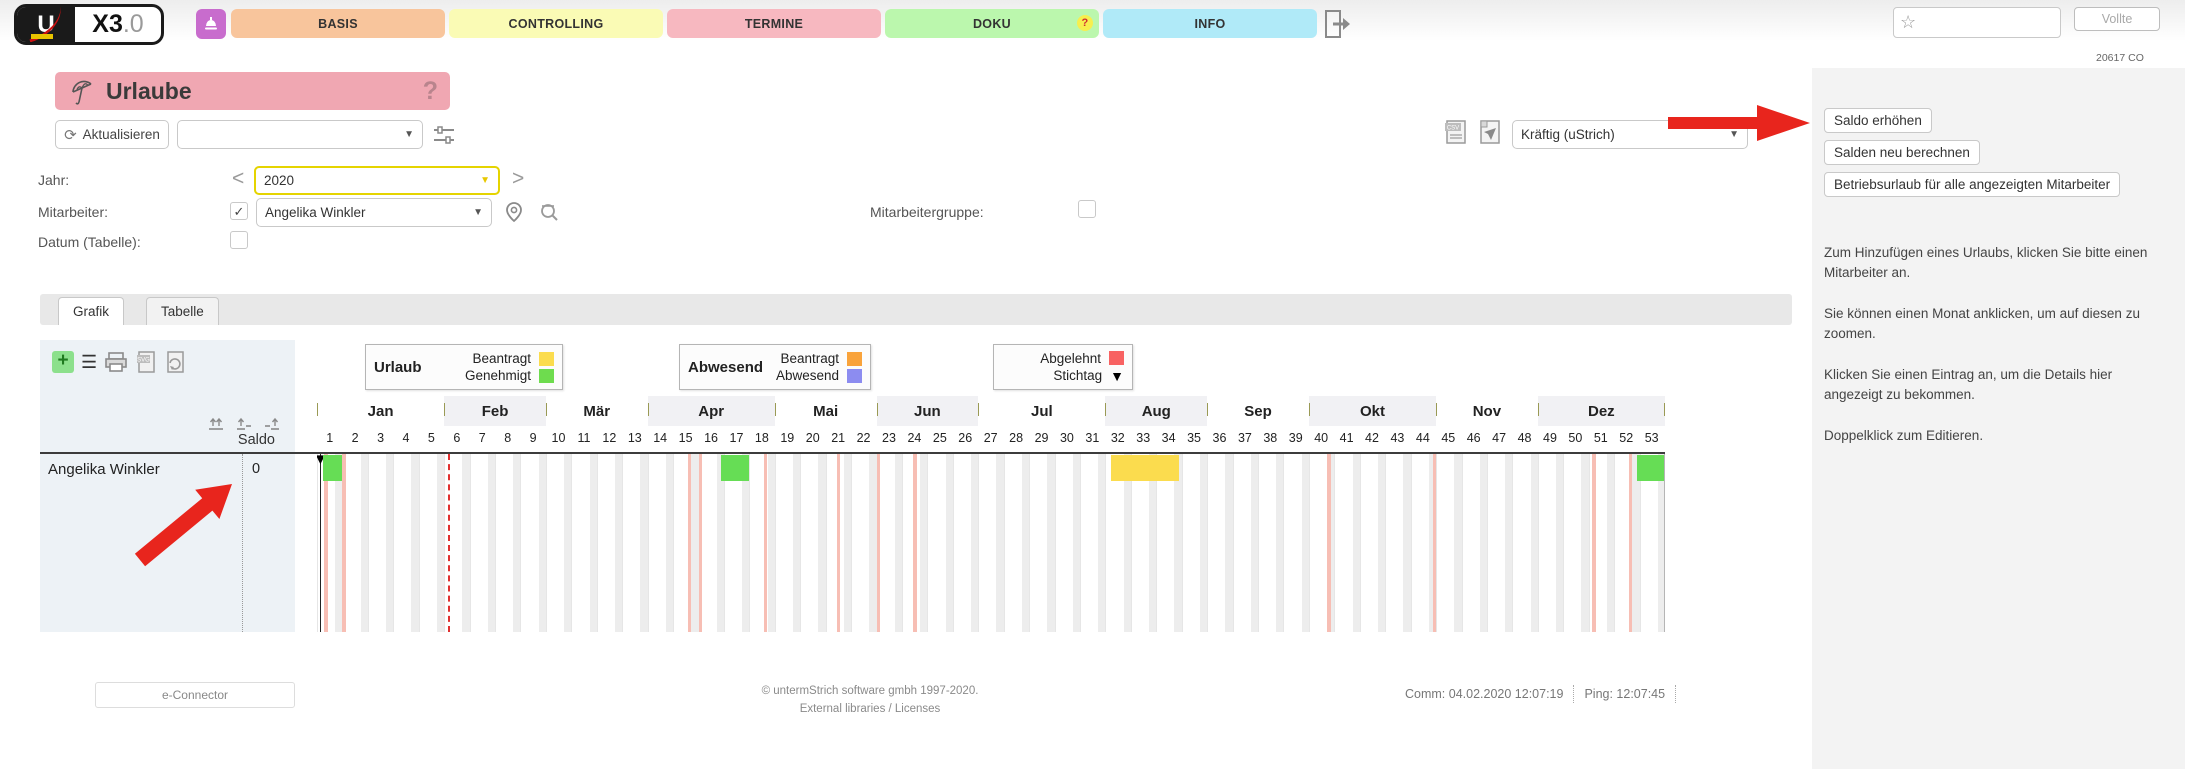 The height and width of the screenshot is (769, 2185). I want to click on holiday-stripe, so click(914, 543).